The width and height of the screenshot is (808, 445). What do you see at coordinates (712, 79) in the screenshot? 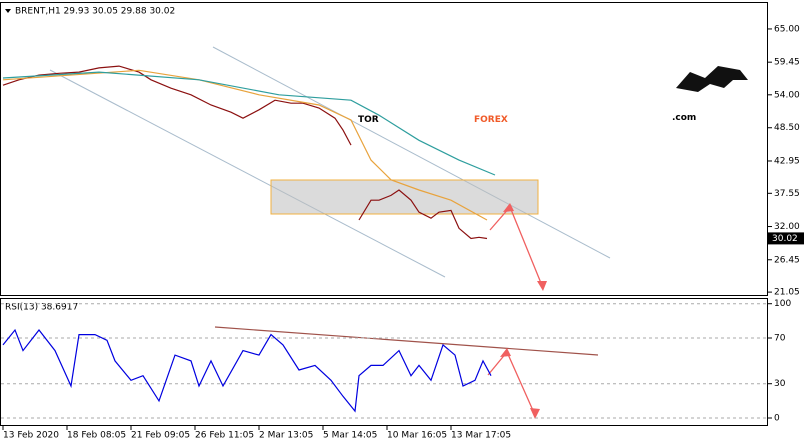
I see `bull-icon` at bounding box center [712, 79].